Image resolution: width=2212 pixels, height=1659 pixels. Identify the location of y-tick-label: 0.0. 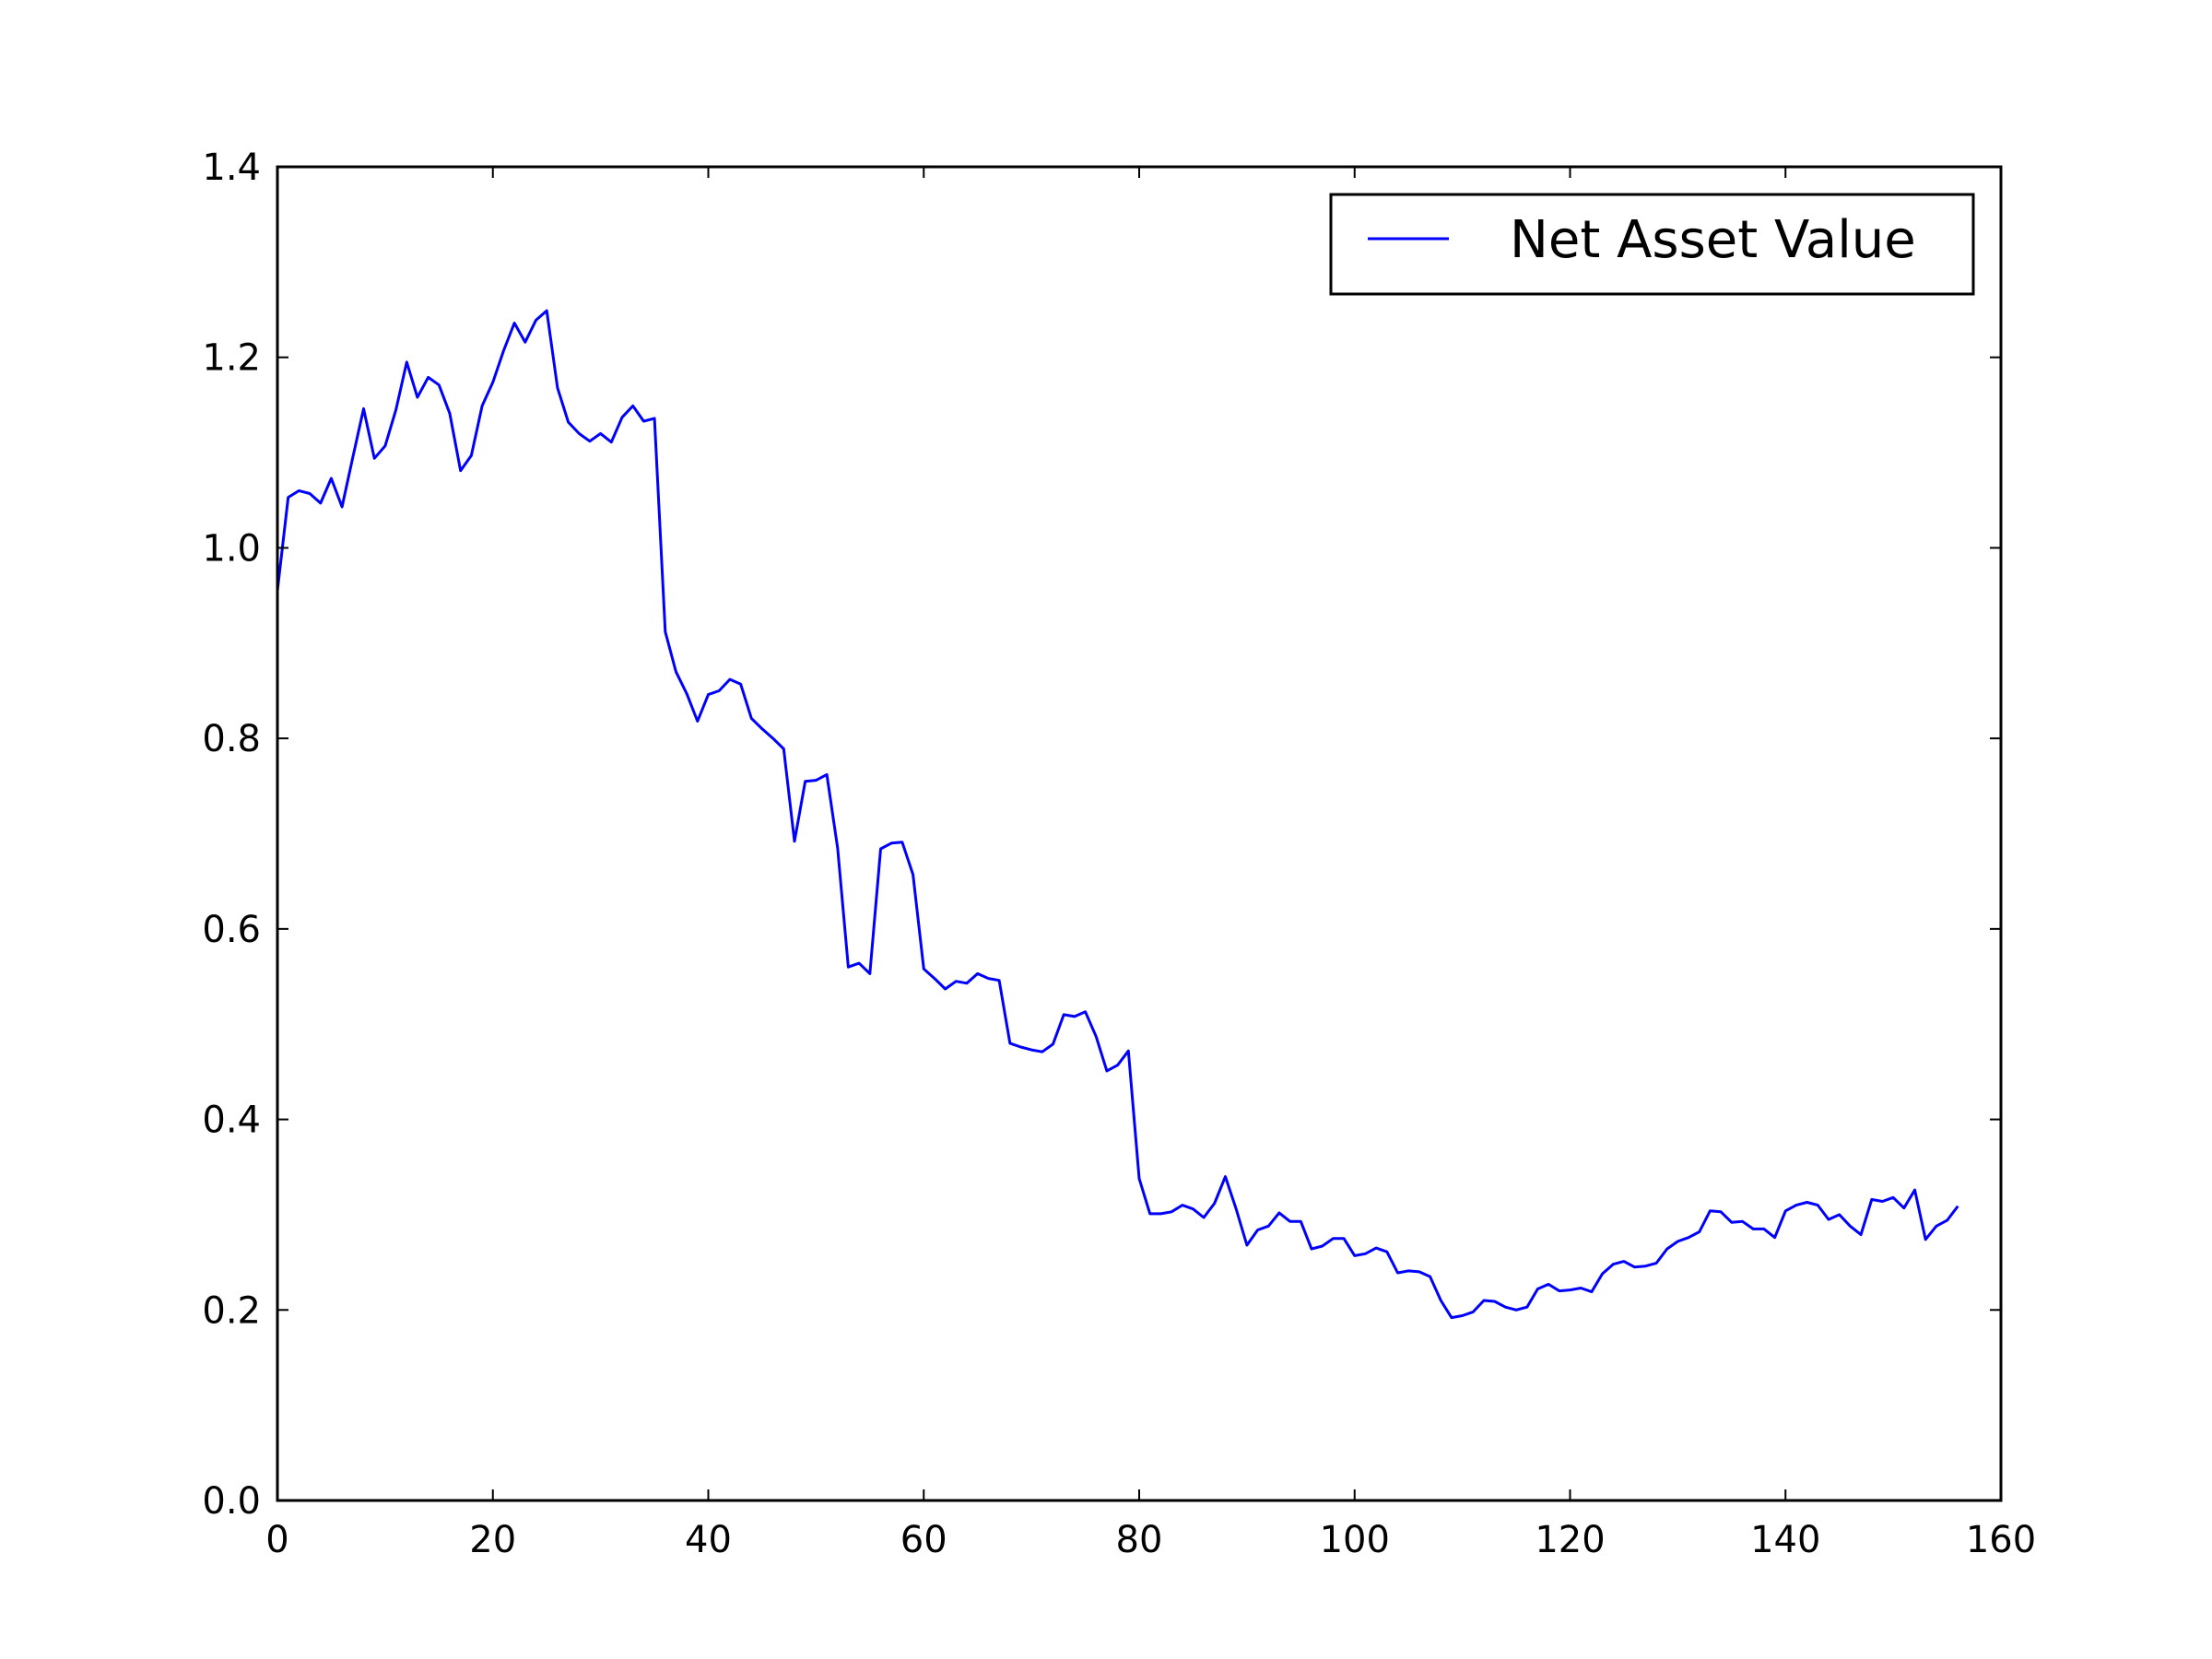
(231, 1501).